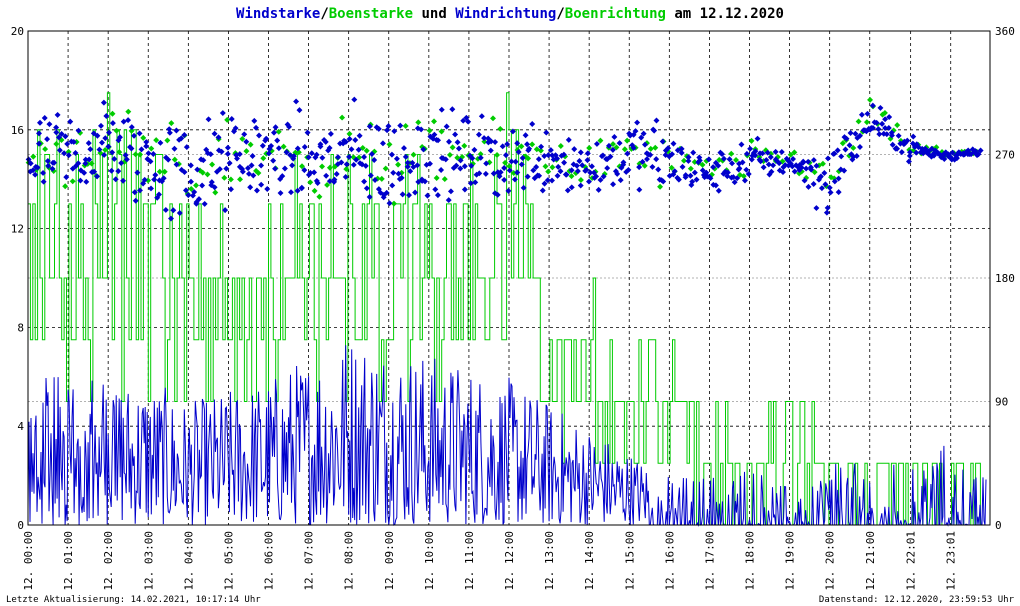 The image size is (1020, 606). I want to click on x-tick-label: 12. 13:00, so click(549, 561).